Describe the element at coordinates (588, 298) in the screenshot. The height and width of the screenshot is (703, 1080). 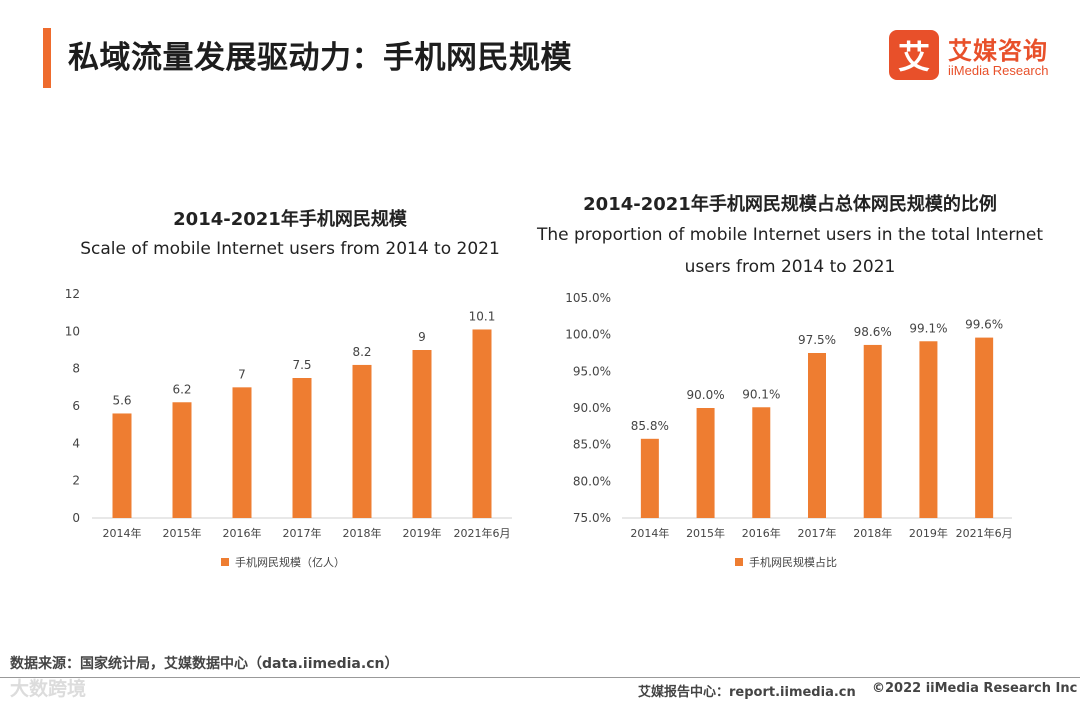
I see `chart2-ytick-label: 105.0%` at that location.